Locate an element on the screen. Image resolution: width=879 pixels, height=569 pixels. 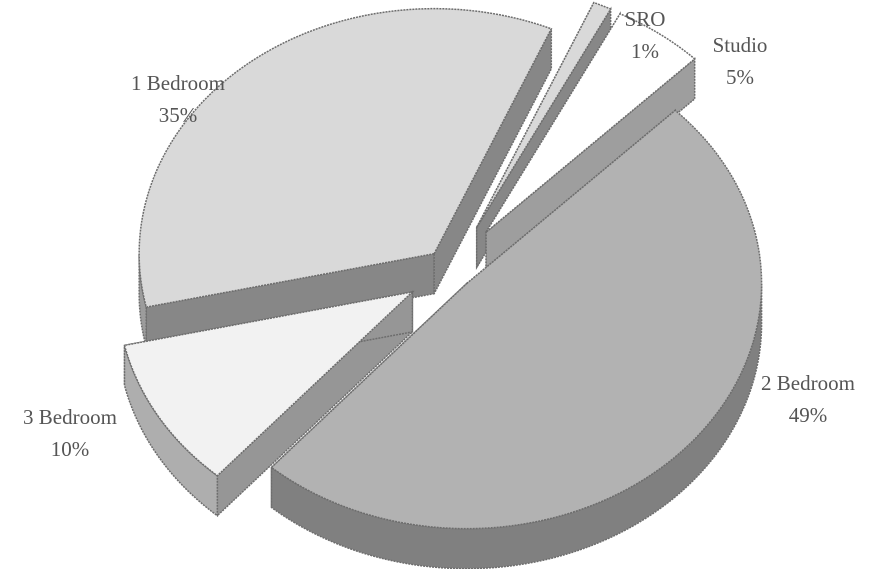
slice-name: 2 Bedroom is located at coordinates (808, 383).